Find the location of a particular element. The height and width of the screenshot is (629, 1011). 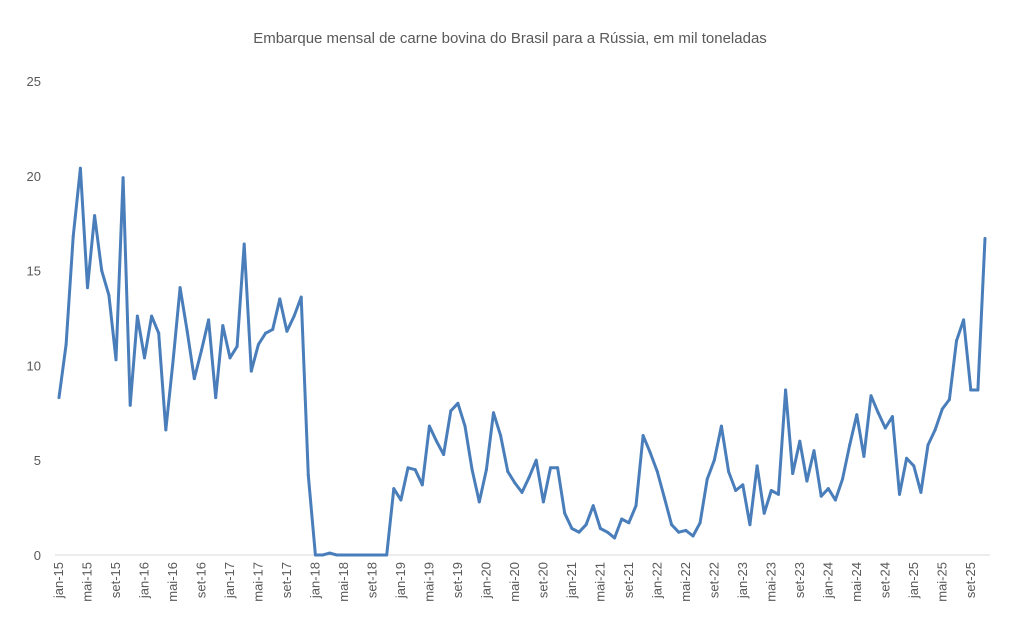

x-tick-label: mai-19 is located at coordinates (428, 582).